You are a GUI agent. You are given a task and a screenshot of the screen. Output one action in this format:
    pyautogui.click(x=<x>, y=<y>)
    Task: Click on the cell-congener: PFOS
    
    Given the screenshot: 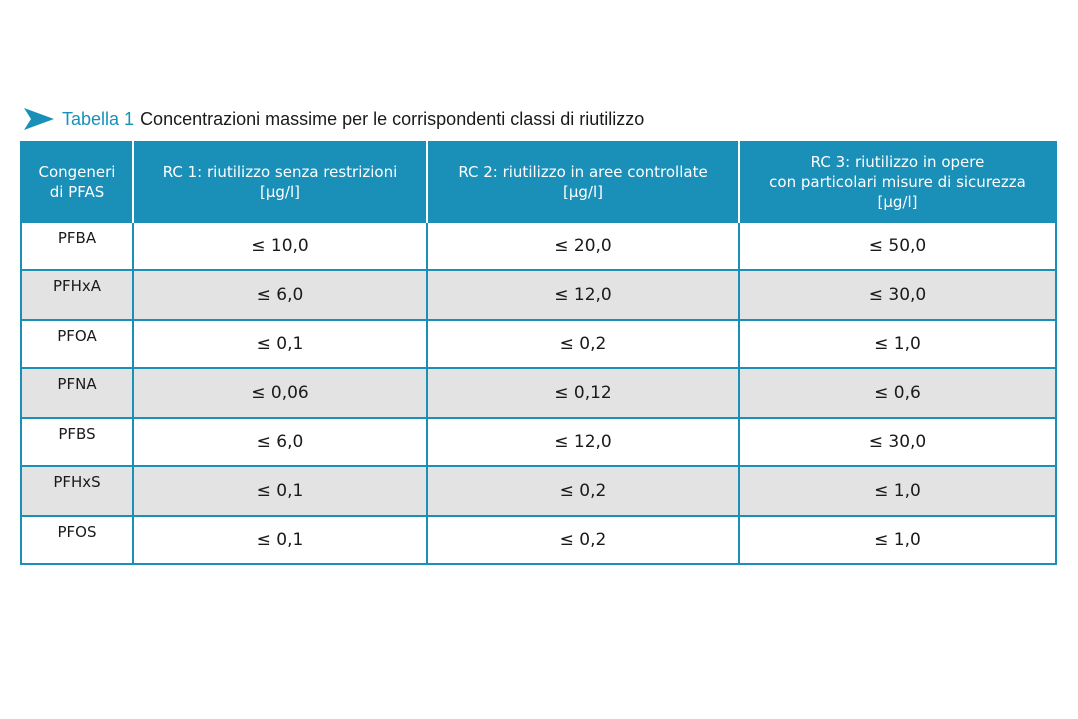 What is the action you would take?
    pyautogui.click(x=77, y=540)
    